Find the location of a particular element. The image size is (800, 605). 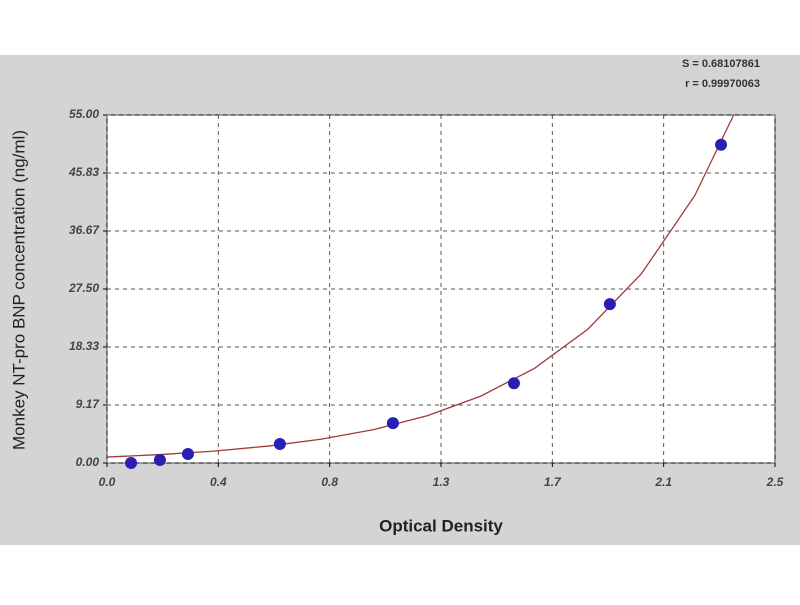

x-tick-label: 0.0 is located at coordinates (107, 482).